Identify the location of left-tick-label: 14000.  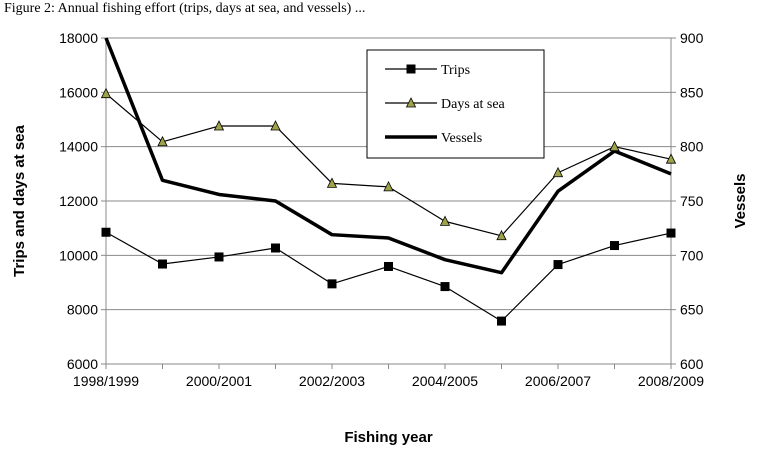
(78, 147).